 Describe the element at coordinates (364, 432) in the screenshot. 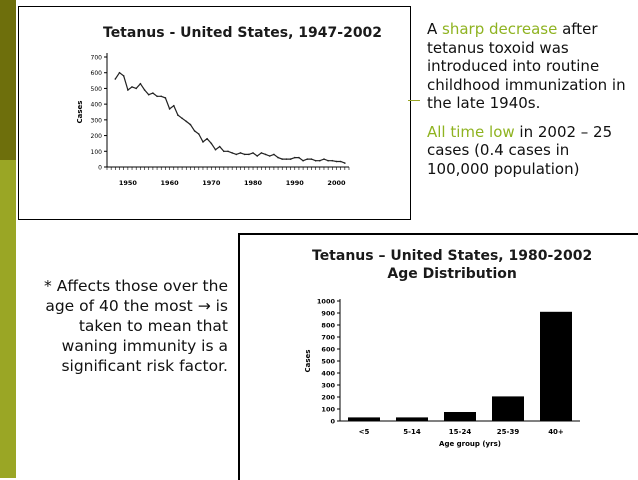

I see `x-tick-label: <5` at that location.